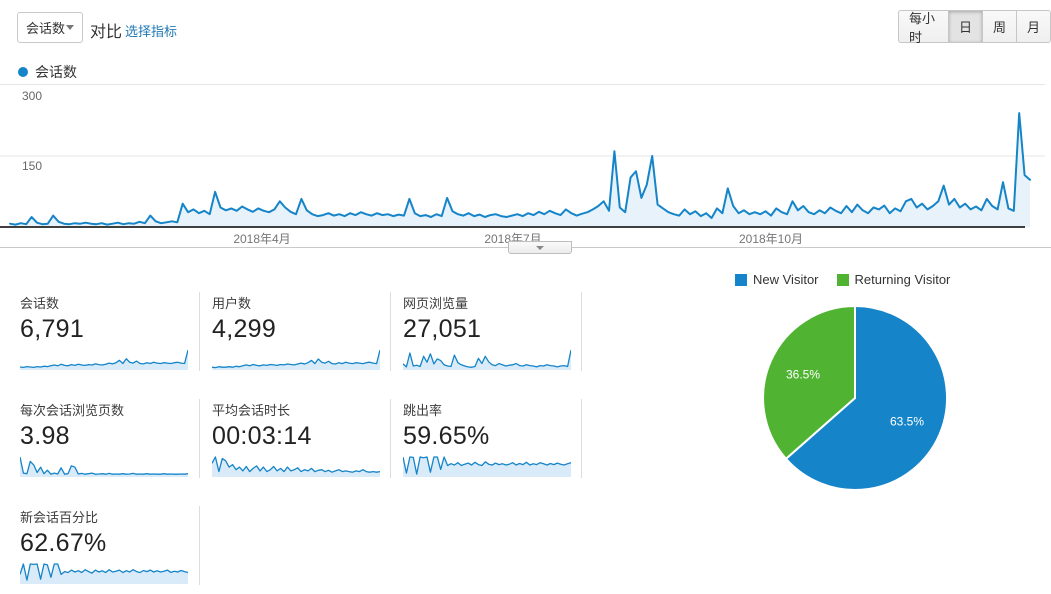  What do you see at coordinates (40, 303) in the screenshot?
I see `card-label: 会话数` at bounding box center [40, 303].